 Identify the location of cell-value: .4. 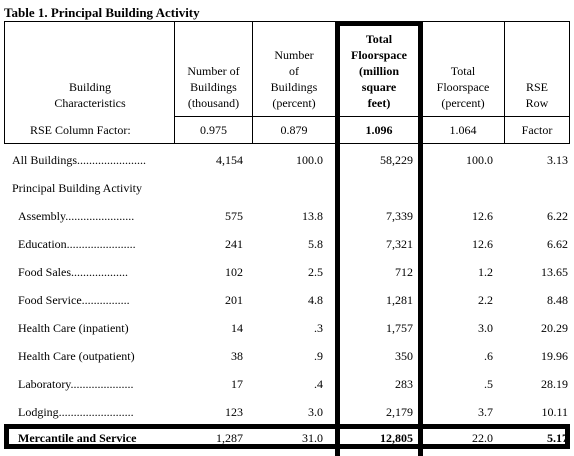
(318, 384).